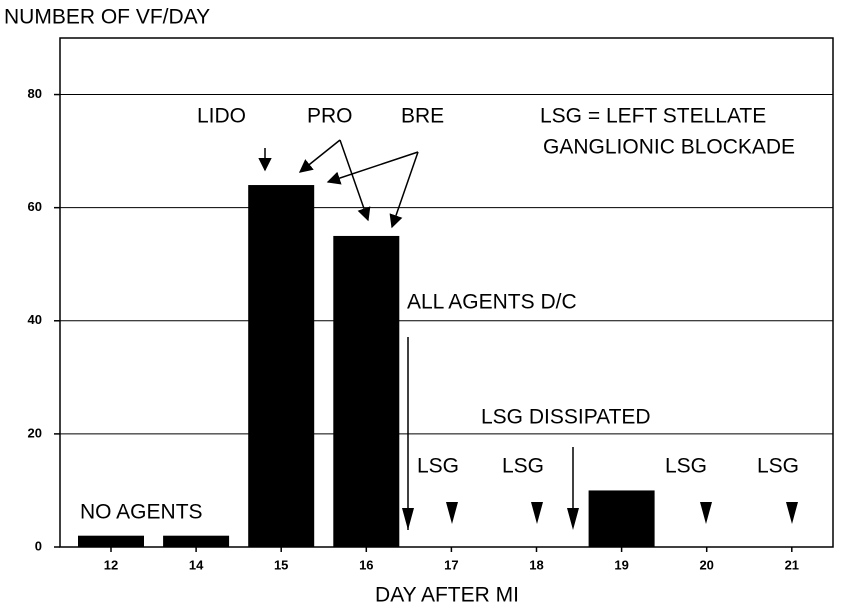 This screenshot has width=855, height=609. Describe the element at coordinates (141, 512) in the screenshot. I see `annotation: NO AGENTS` at that location.